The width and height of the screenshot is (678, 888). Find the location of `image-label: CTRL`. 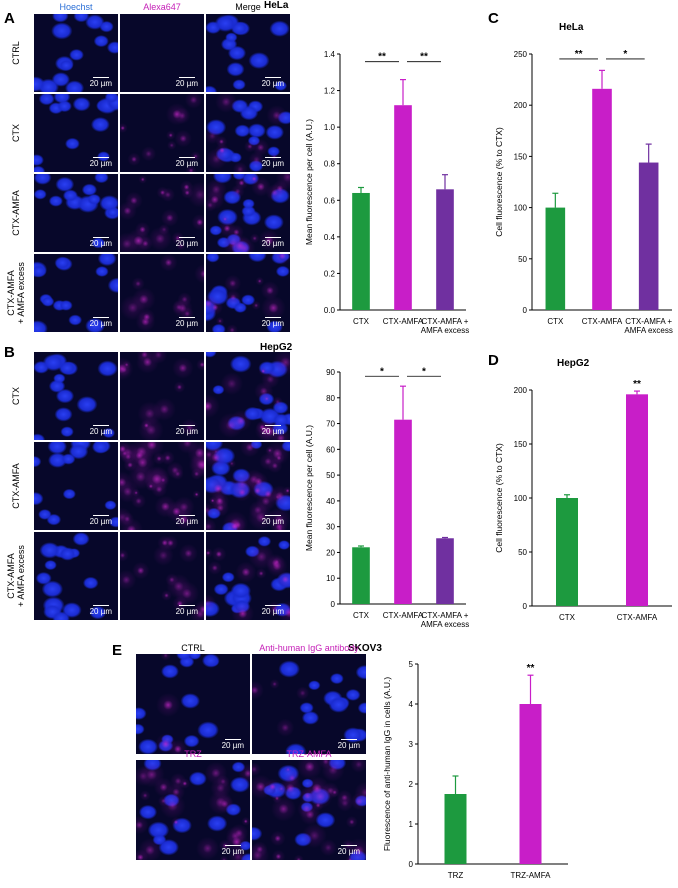

image-label: CTRL is located at coordinates (193, 648).